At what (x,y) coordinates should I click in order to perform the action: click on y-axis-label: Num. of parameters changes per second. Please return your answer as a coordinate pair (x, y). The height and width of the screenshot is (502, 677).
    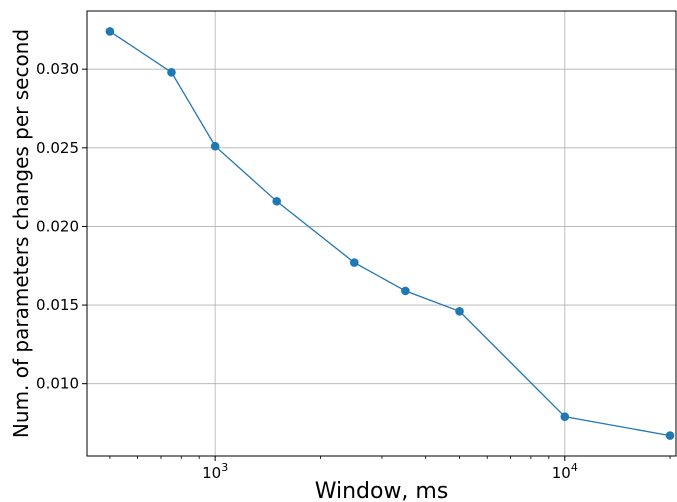
    Looking at the image, I should click on (21, 233).